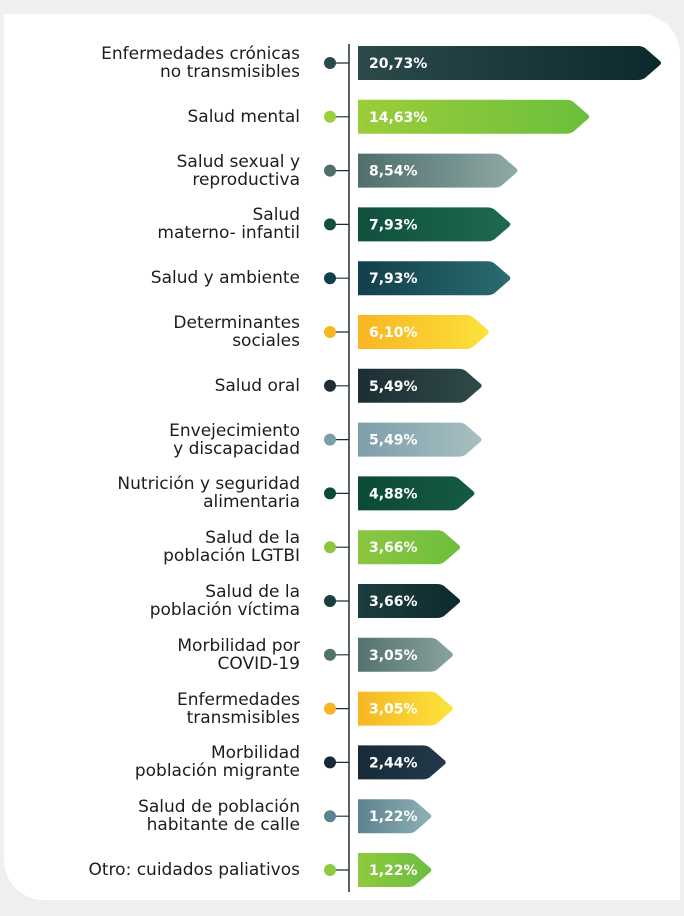 The image size is (684, 916). Describe the element at coordinates (208, 493) in the screenshot. I see `category-label: Nutrición y seguridad alimentaria` at that location.